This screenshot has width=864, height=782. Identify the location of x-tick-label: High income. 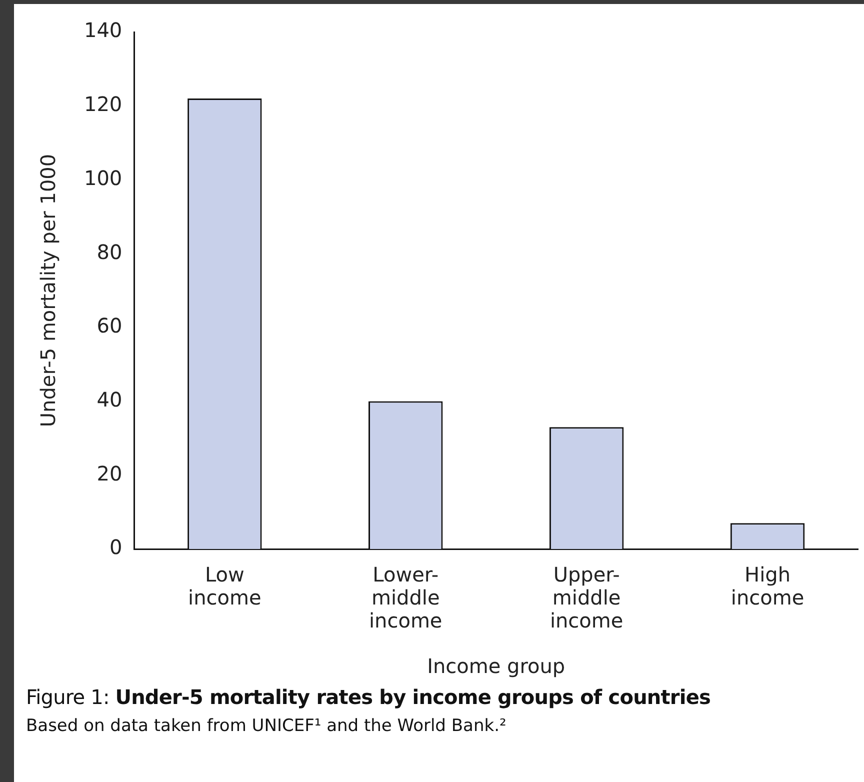
(767, 586).